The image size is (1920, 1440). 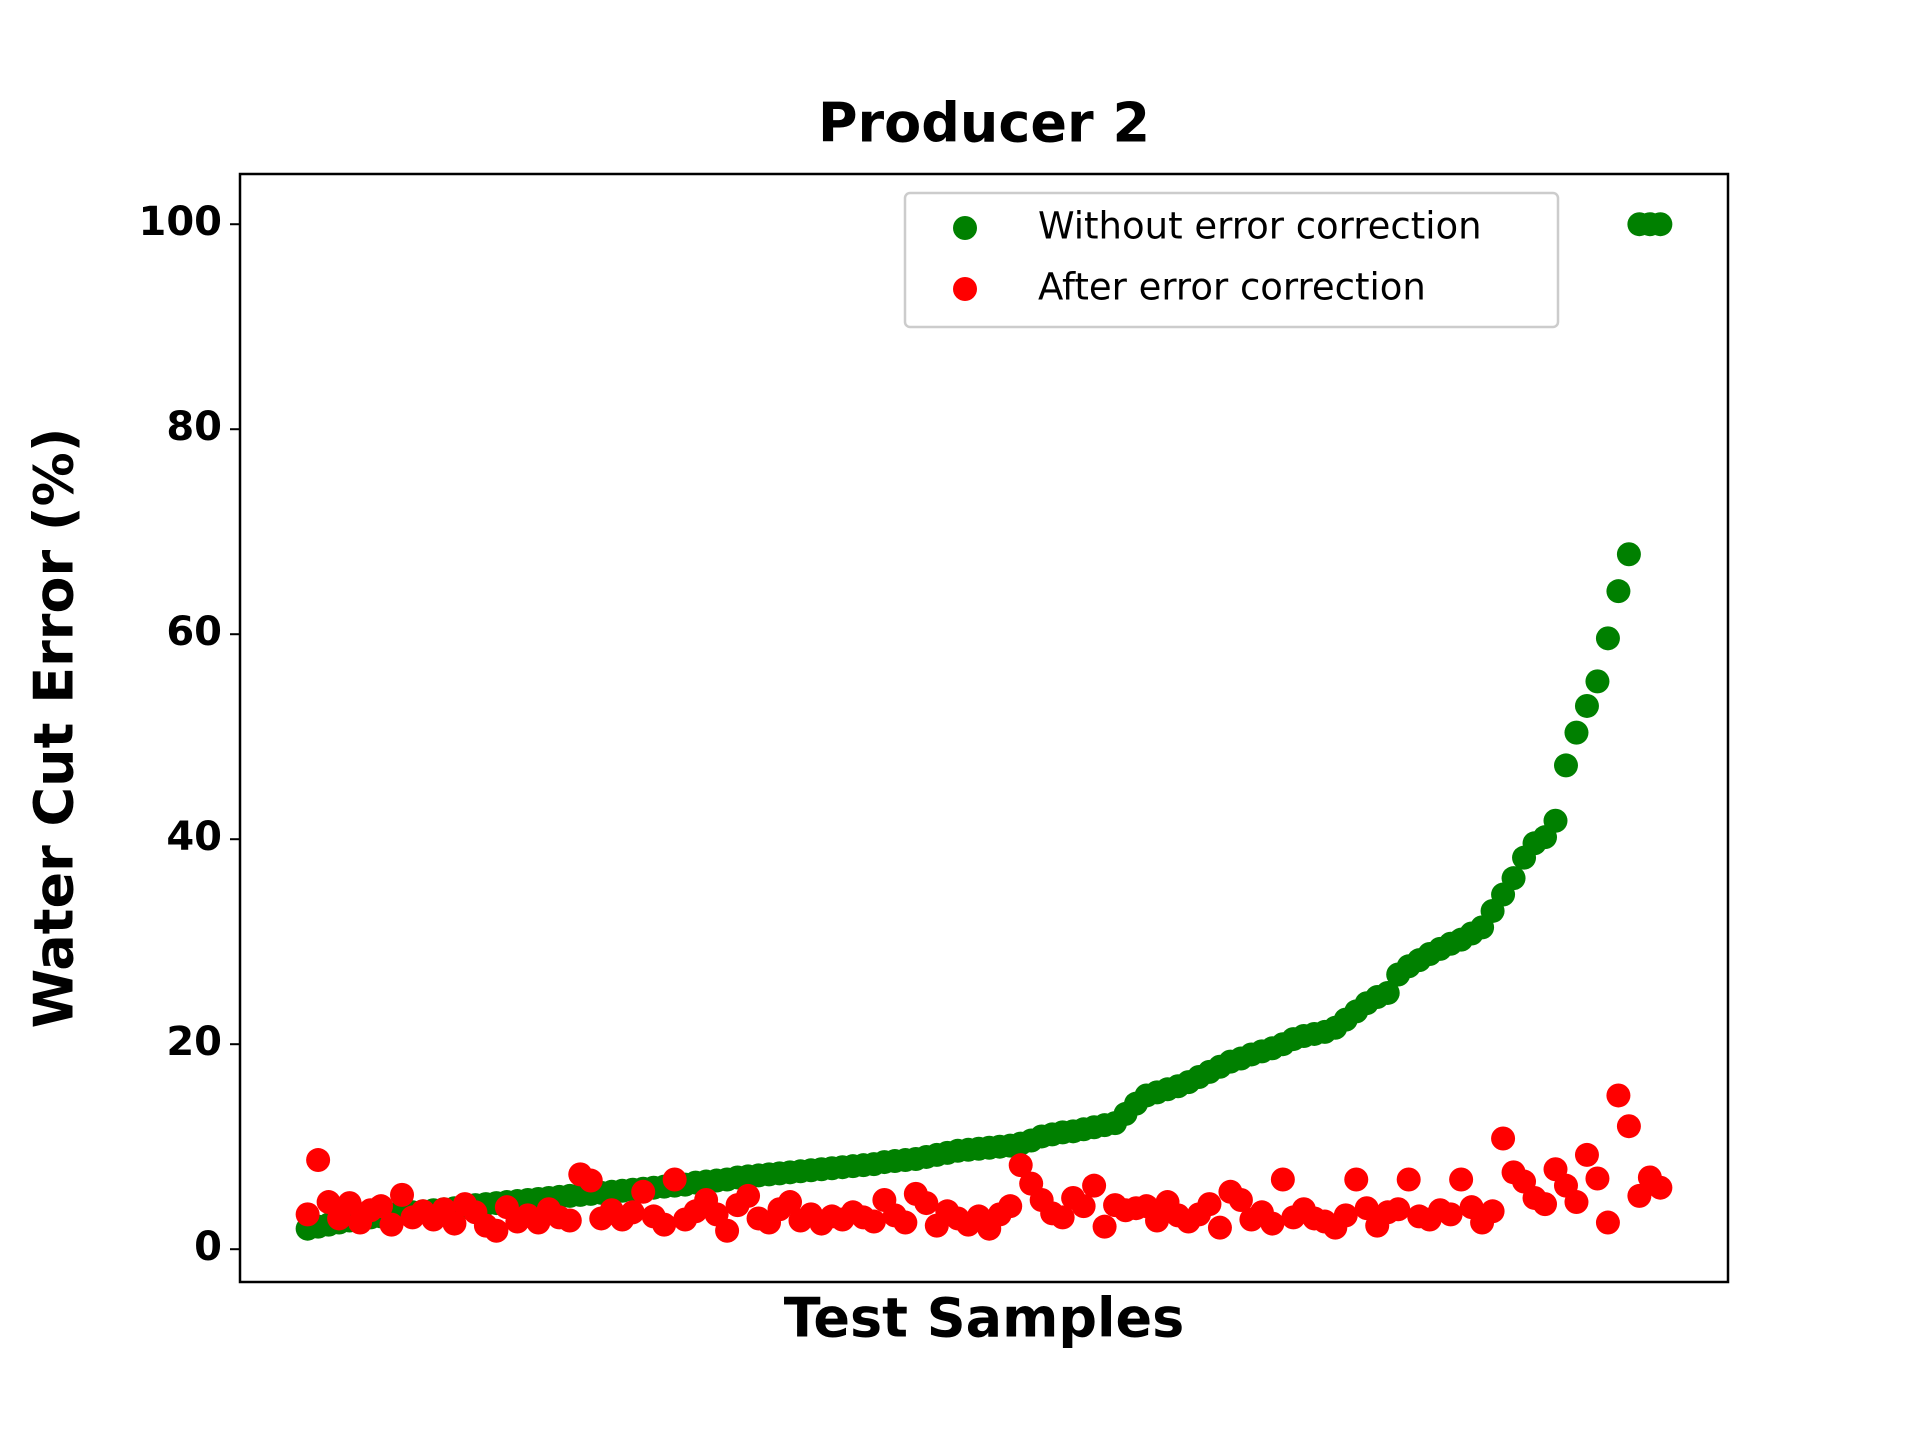 What do you see at coordinates (54, 728) in the screenshot?
I see `y-axis-label: Water Cut Error (%)` at bounding box center [54, 728].